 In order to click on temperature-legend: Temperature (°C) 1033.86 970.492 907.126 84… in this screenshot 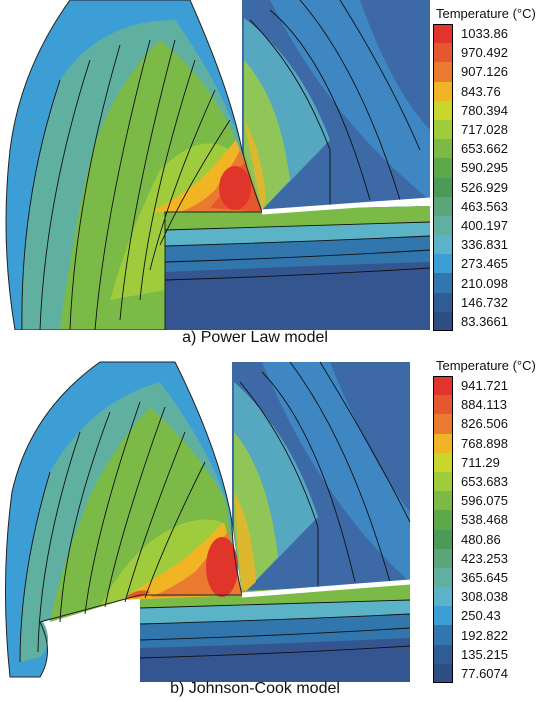, I will do `click(492, 168)`.